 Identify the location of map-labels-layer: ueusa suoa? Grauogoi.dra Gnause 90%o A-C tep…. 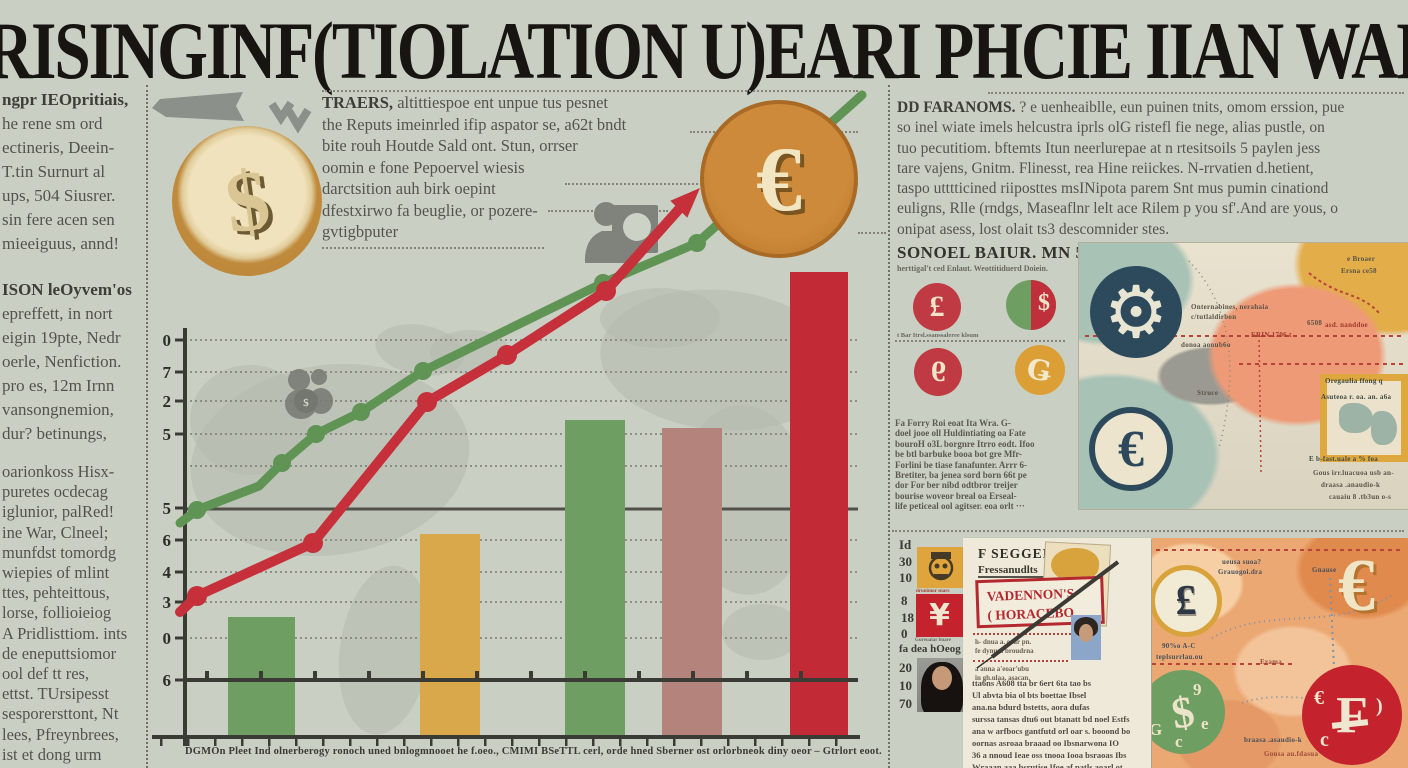
(1280, 653).